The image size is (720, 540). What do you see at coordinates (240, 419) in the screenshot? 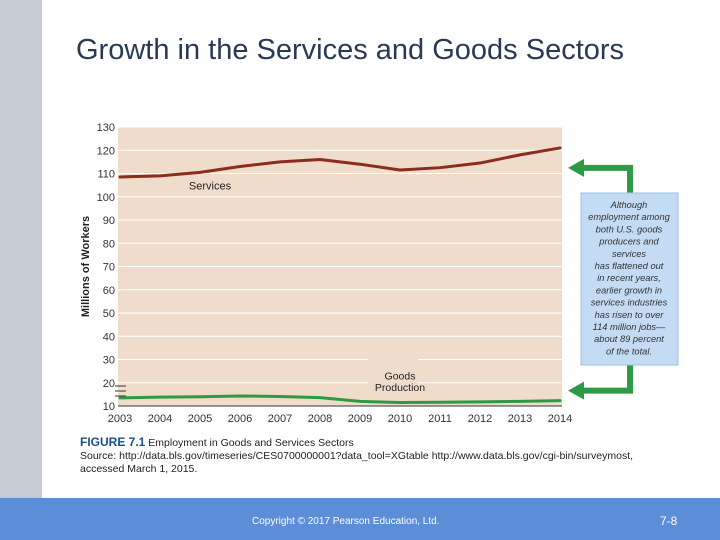
I see `x-tick-label: 2006` at bounding box center [240, 419].